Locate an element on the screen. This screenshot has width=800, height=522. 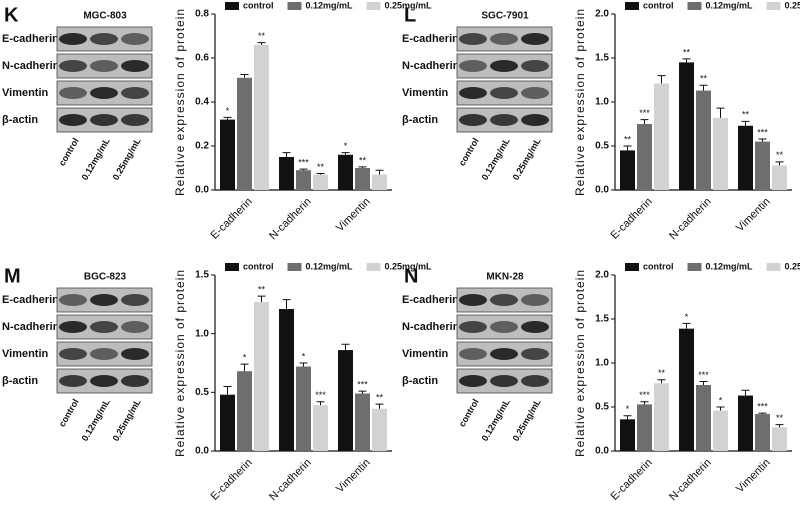
y-tick-label: 1.0 is located at coordinates (602, 363).